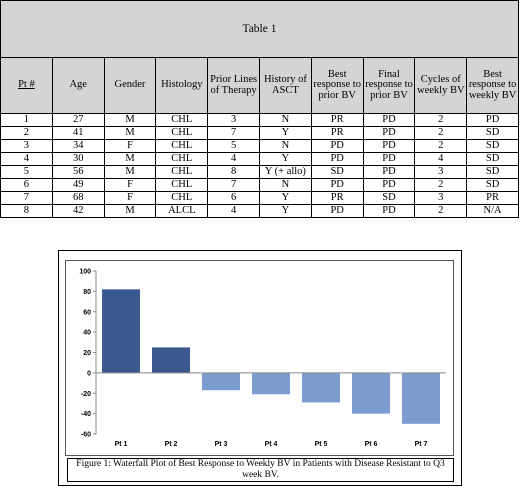 Image resolution: width=520 pixels, height=493 pixels. Describe the element at coordinates (171, 444) in the screenshot. I see `x-category-label: Pt 2` at that location.